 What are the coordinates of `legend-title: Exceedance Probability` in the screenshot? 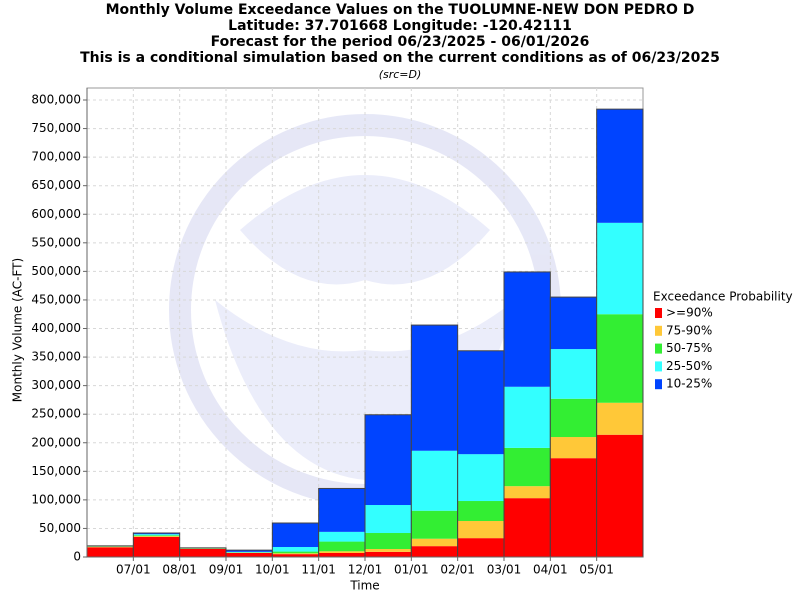 It's located at (723, 297).